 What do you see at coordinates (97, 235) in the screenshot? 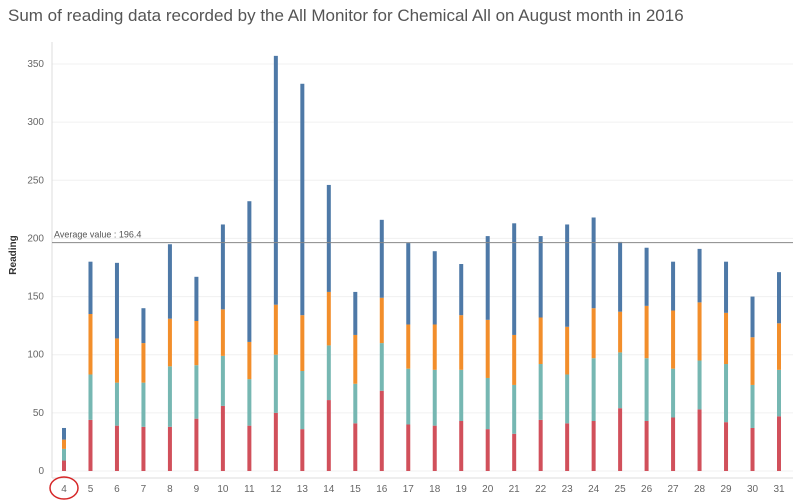
I see `average-reference-label: Average value : 196.4` at bounding box center [97, 235].